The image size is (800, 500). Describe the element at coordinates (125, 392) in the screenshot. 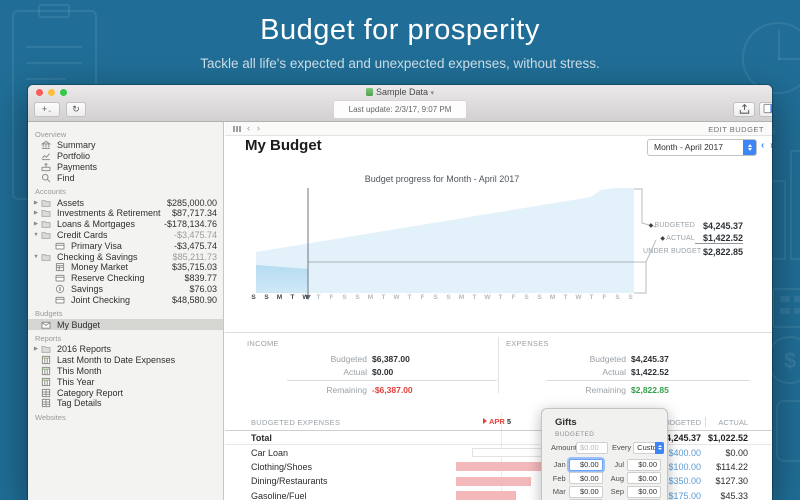

I see `sidebar-item-category-report: Category Report` at that location.